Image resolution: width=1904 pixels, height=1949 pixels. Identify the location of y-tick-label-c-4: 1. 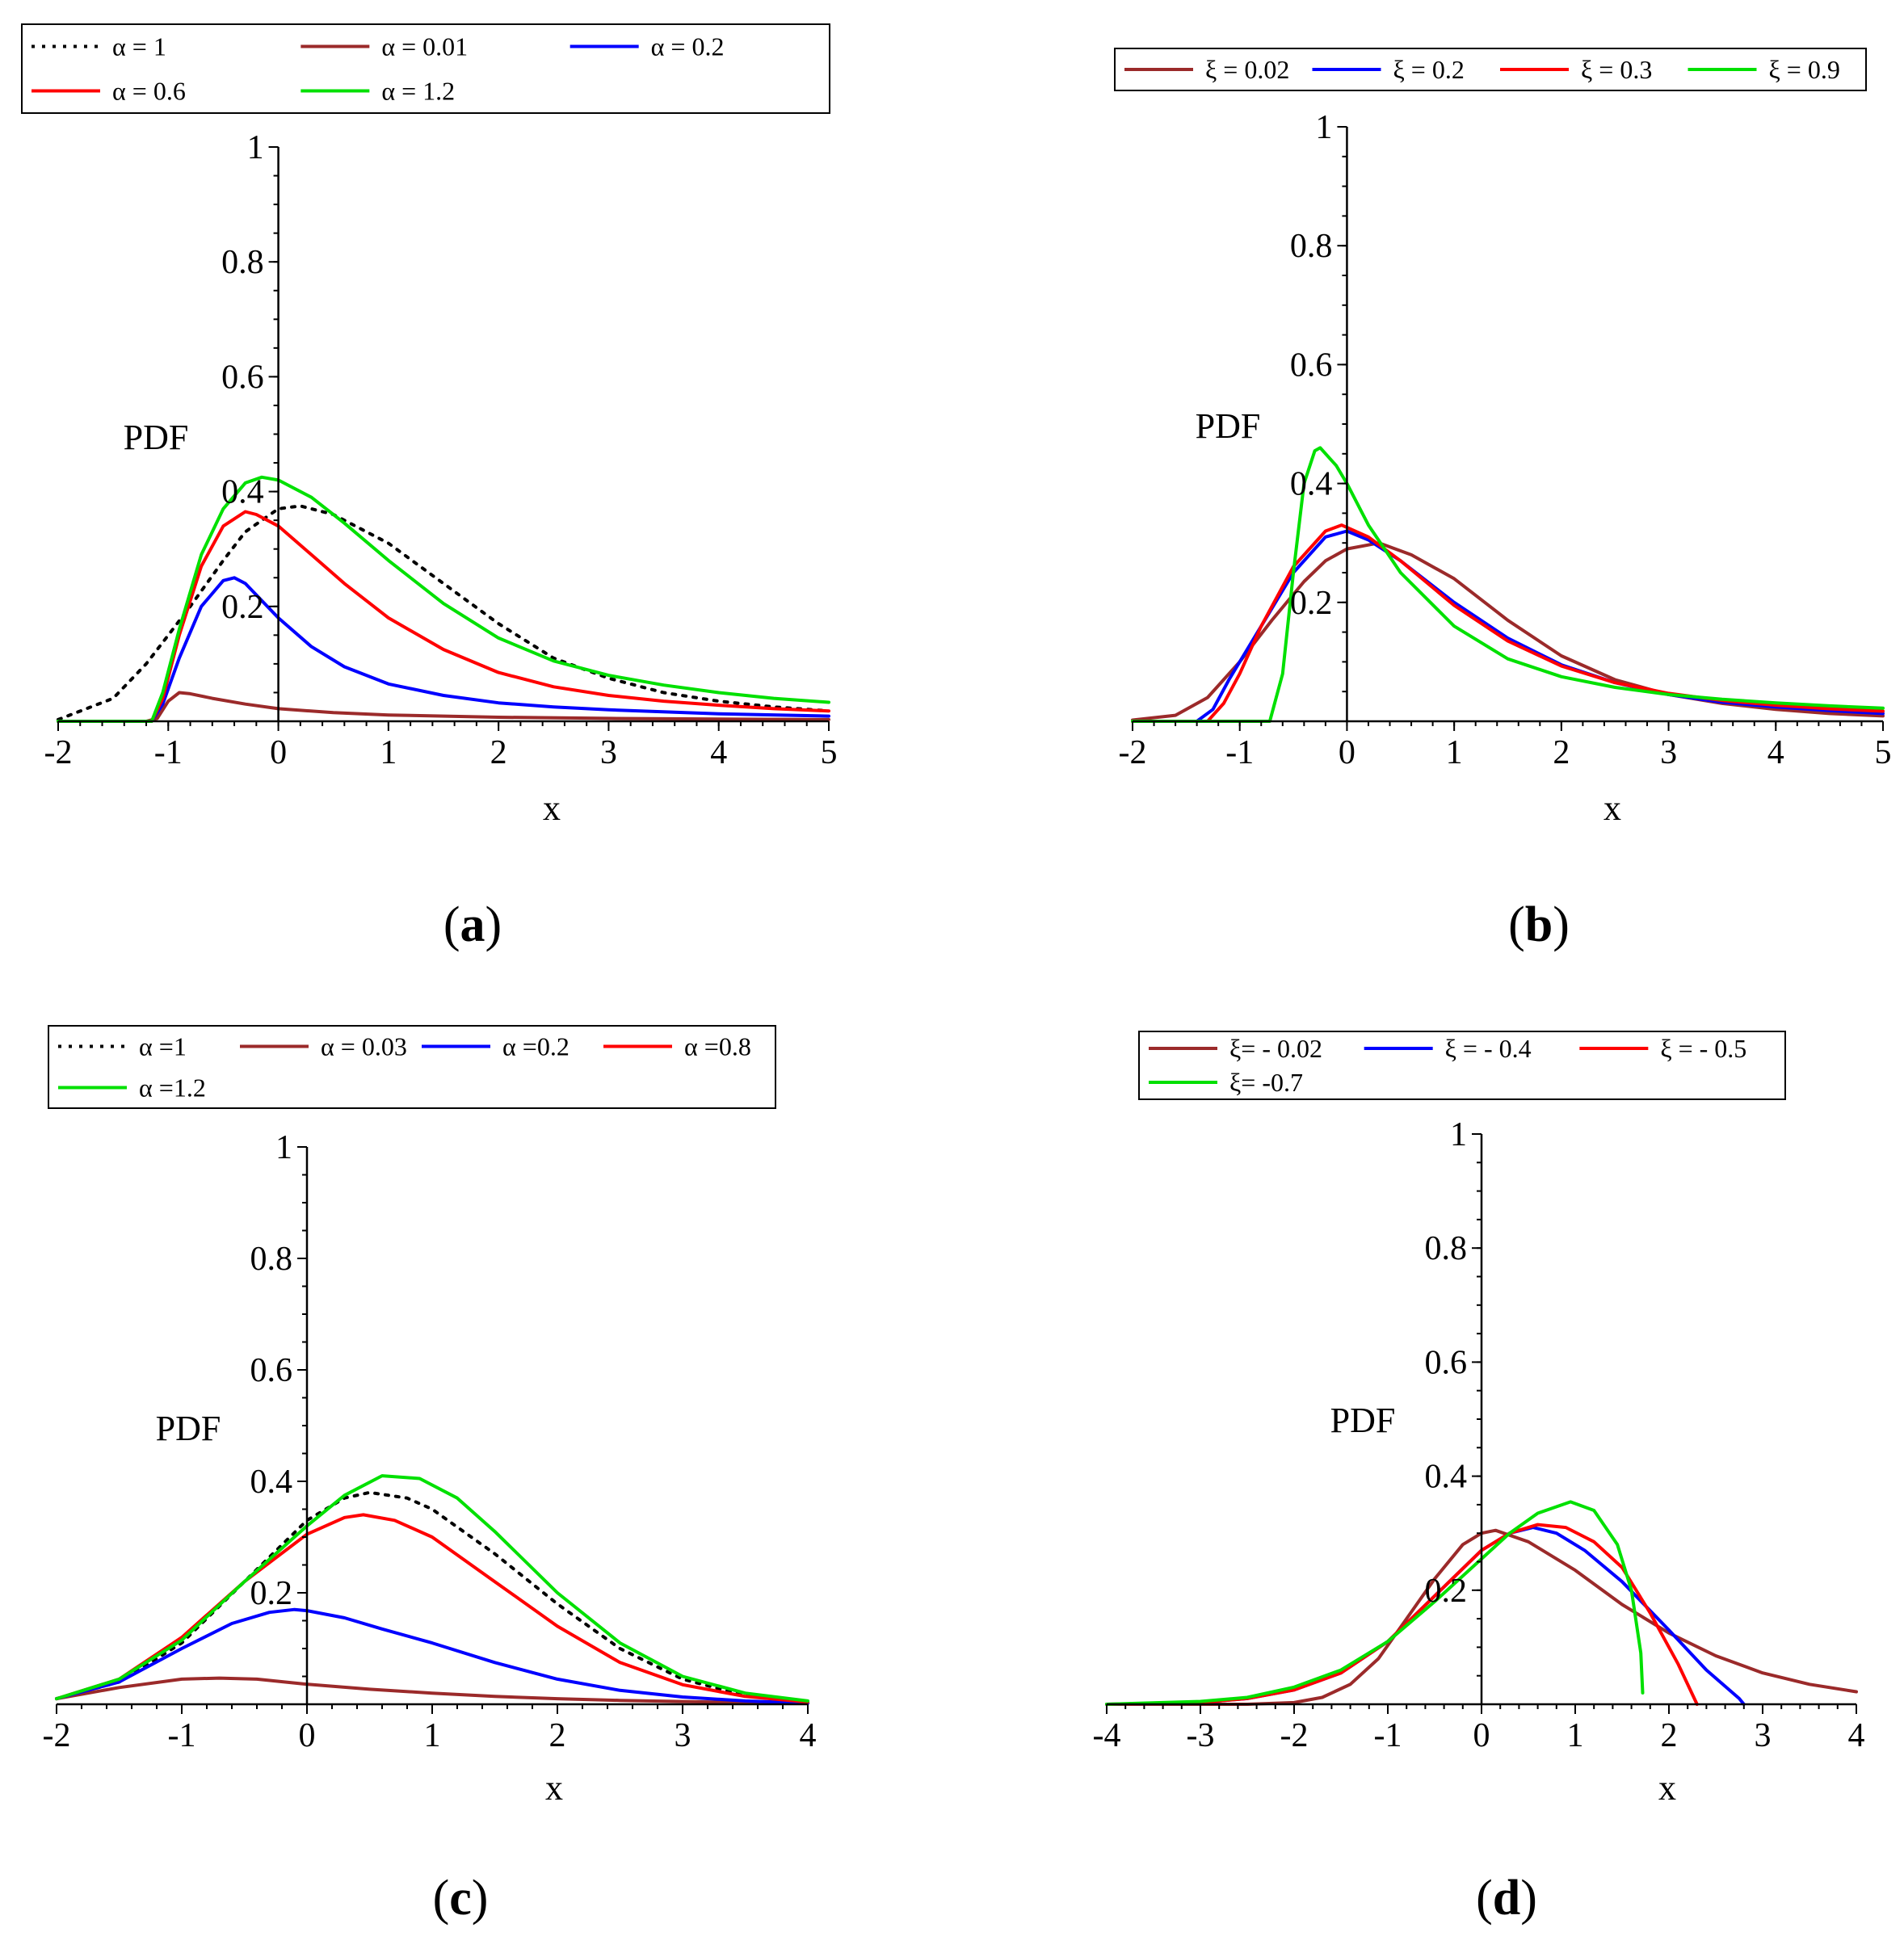
(283, 1147).